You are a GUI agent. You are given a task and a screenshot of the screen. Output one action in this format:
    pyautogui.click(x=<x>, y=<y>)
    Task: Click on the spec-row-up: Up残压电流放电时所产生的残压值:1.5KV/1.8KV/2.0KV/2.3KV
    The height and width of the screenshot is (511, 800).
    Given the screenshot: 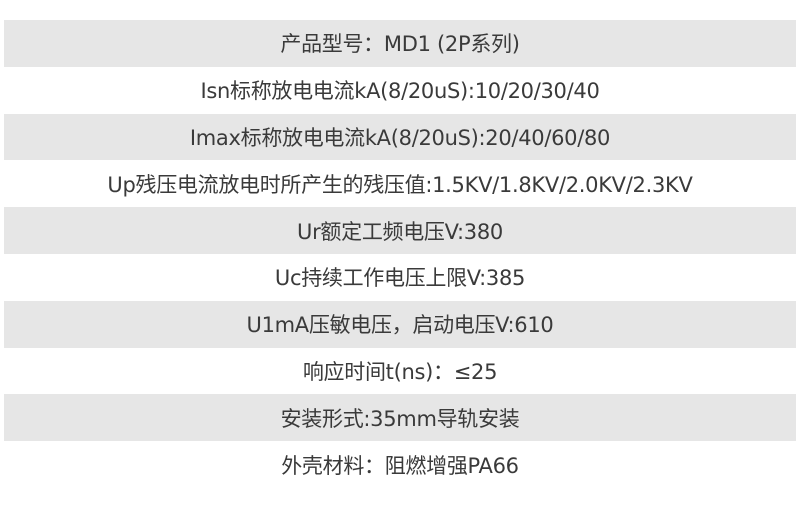 What is the action you would take?
    pyautogui.click(x=400, y=183)
    